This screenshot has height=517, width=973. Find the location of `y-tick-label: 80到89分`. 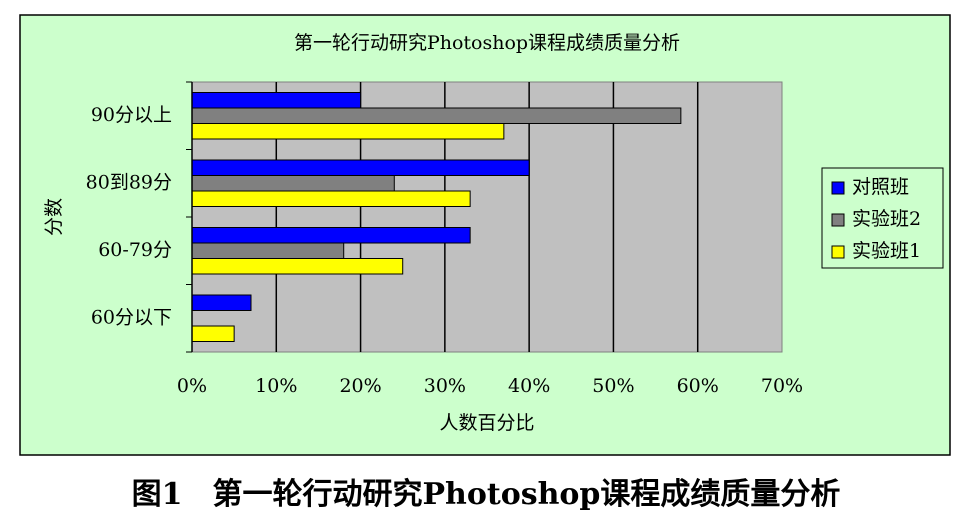

y-tick-label: 80到89分 is located at coordinates (129, 182).